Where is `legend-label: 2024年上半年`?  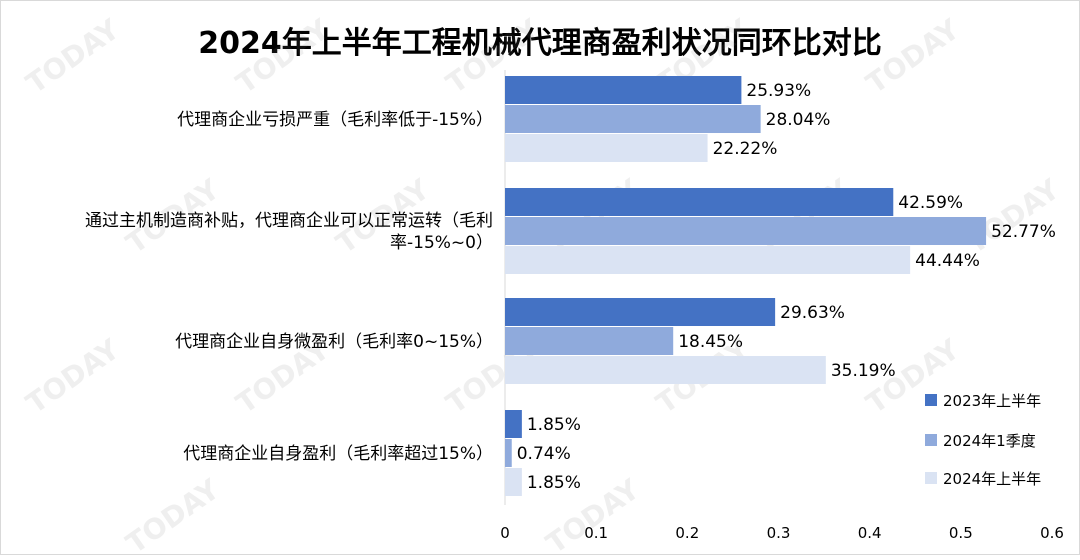
legend-label: 2024年上半年 is located at coordinates (992, 478).